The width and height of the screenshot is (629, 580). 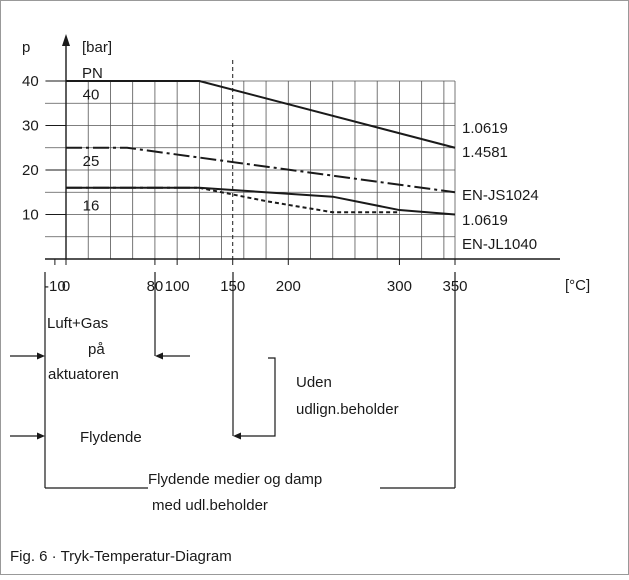 What do you see at coordinates (288, 286) in the screenshot?
I see `x-tick-label: 200` at bounding box center [288, 286].